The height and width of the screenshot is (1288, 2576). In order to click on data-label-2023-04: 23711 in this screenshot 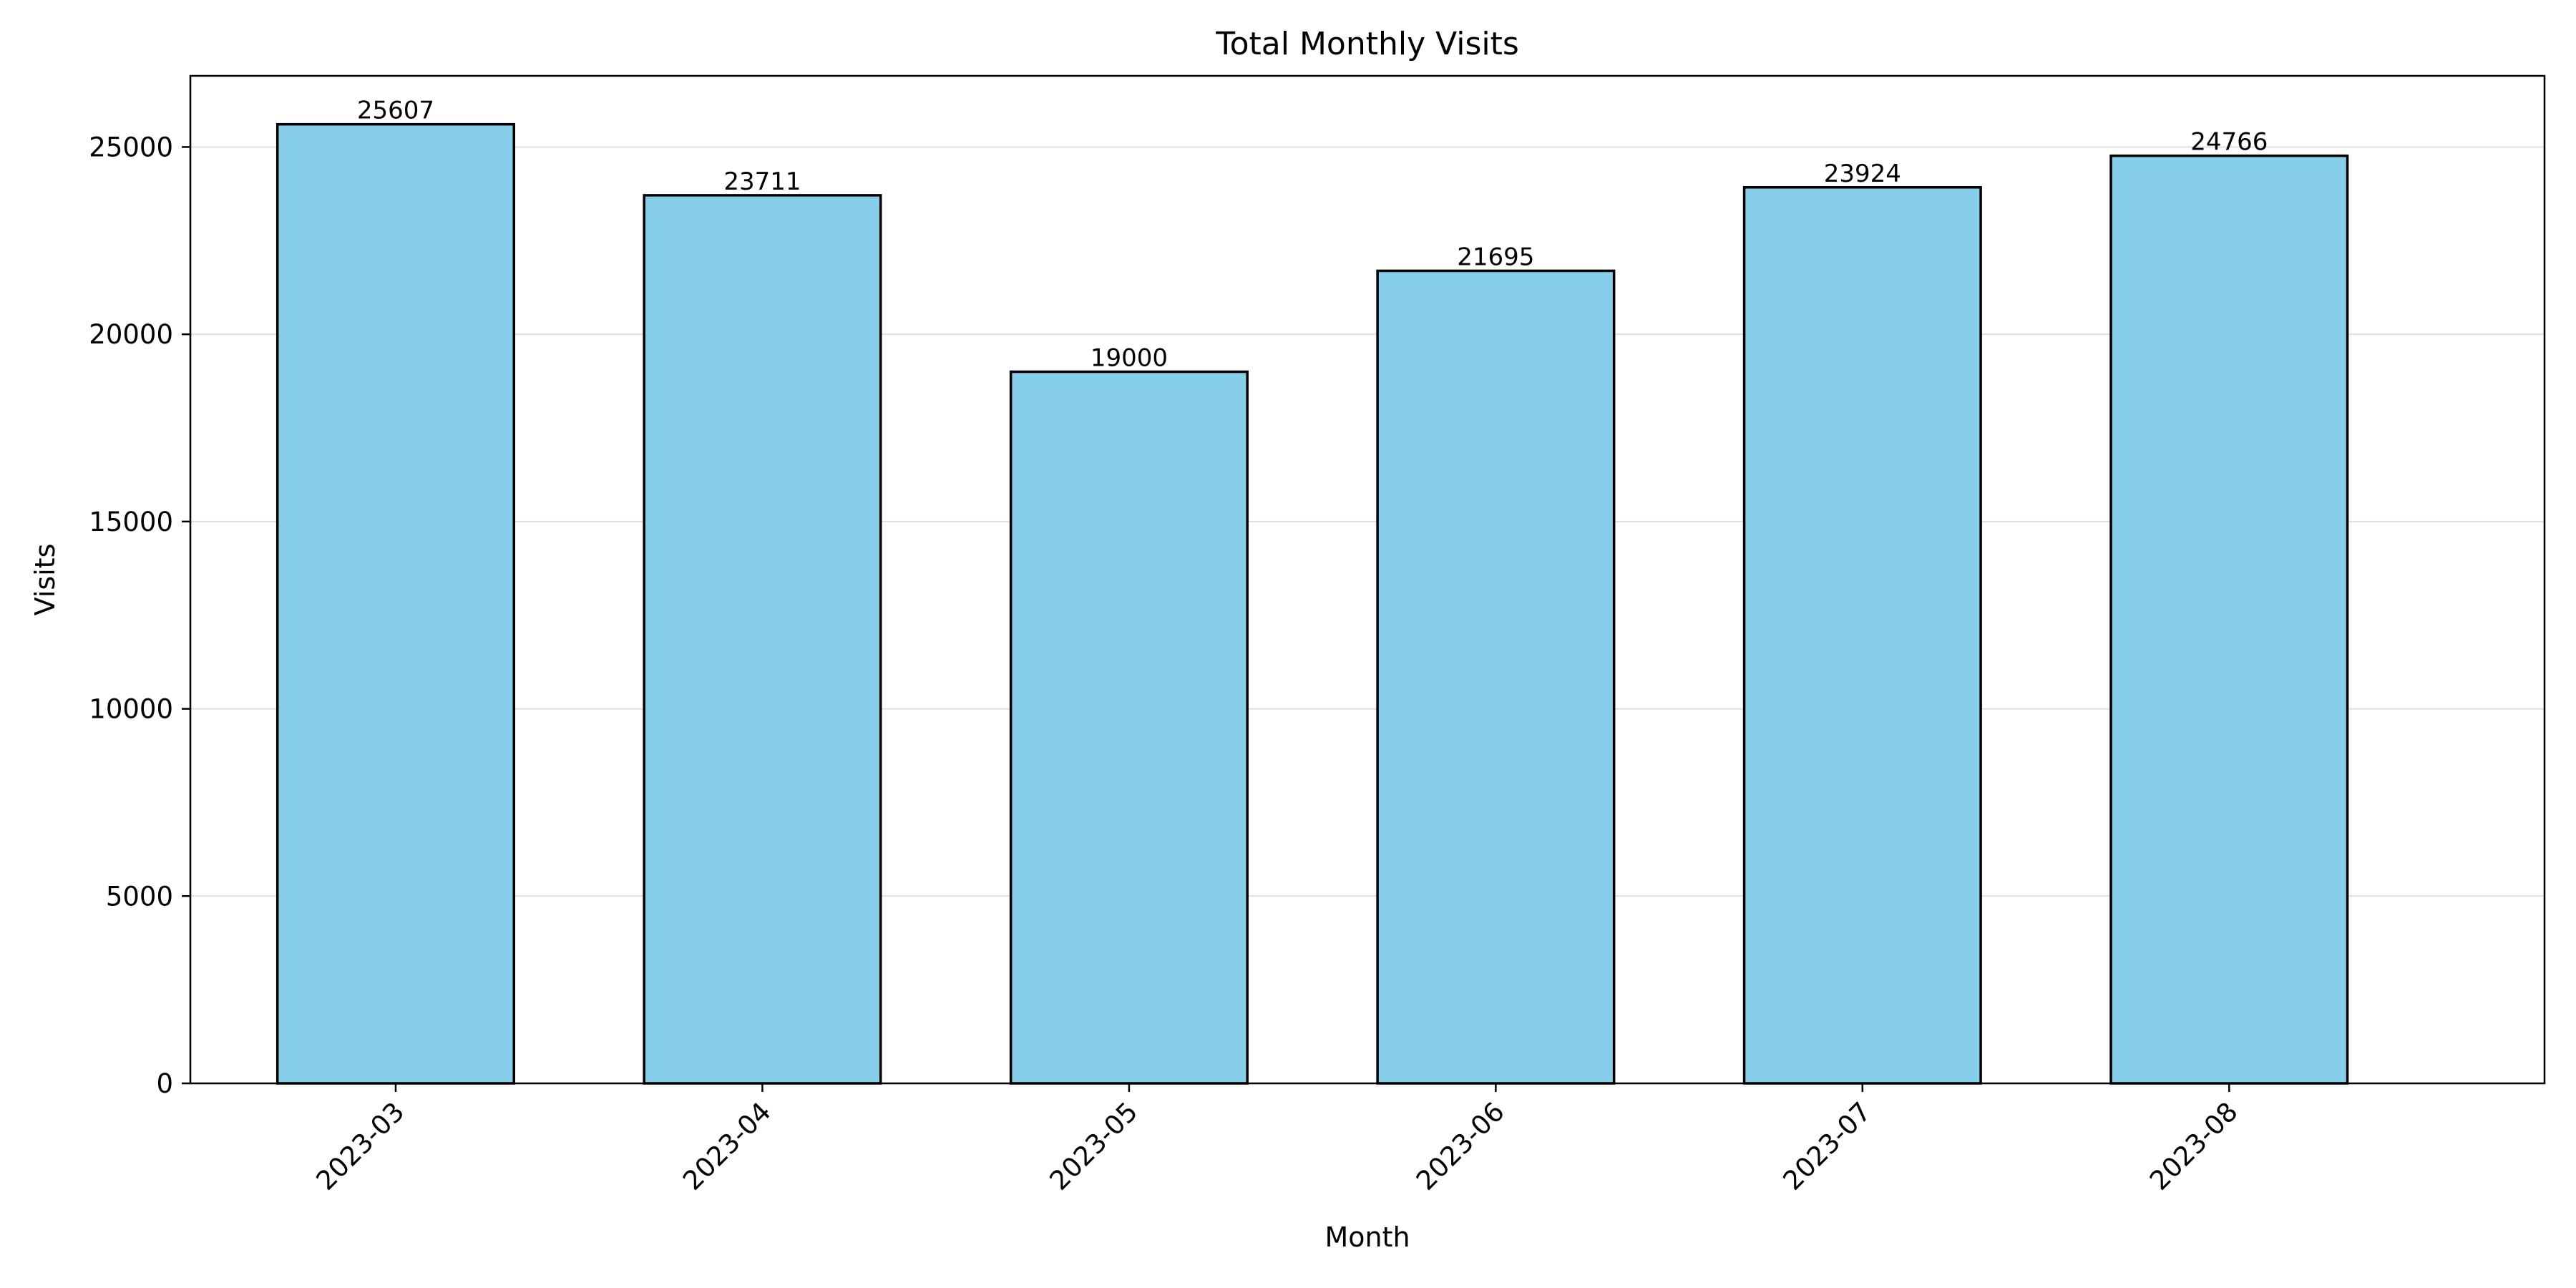, I will do `click(762, 181)`.